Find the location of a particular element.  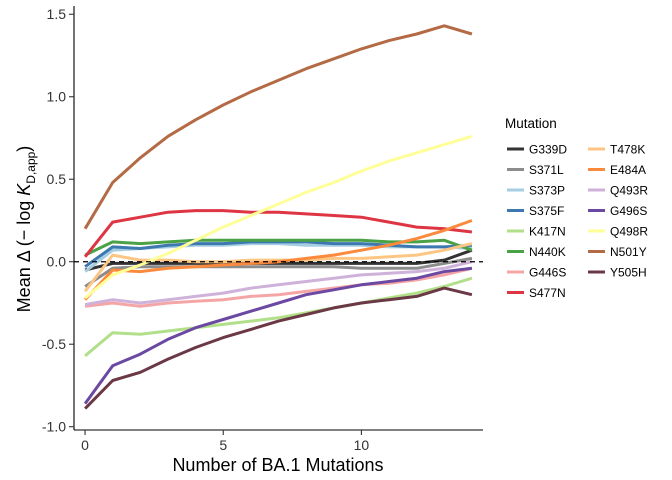

x-tick-label: 0 is located at coordinates (85, 445).